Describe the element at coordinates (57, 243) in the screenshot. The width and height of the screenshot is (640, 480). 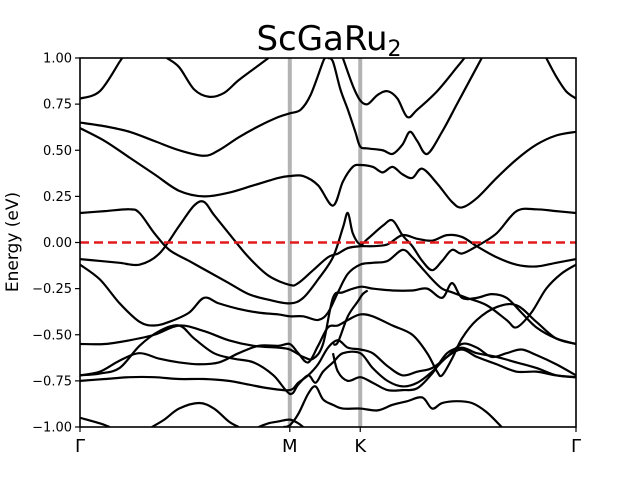
I see `y-tick-label: 0.00` at that location.